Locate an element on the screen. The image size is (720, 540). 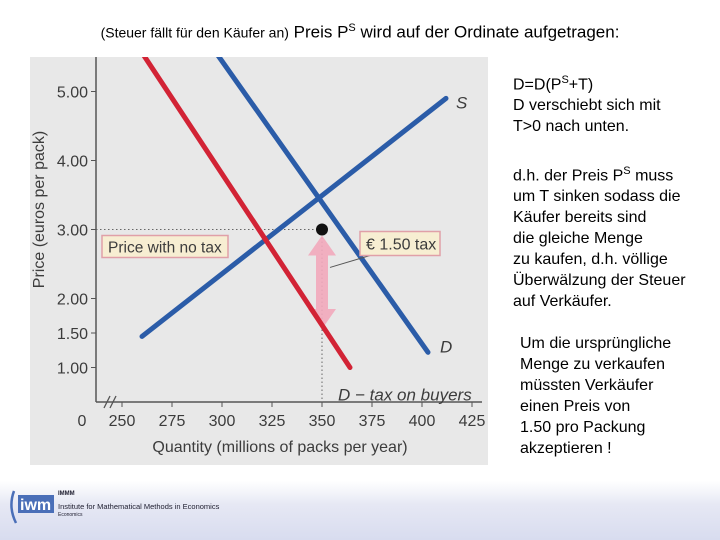
x-tick-label: 350 is located at coordinates (322, 421).